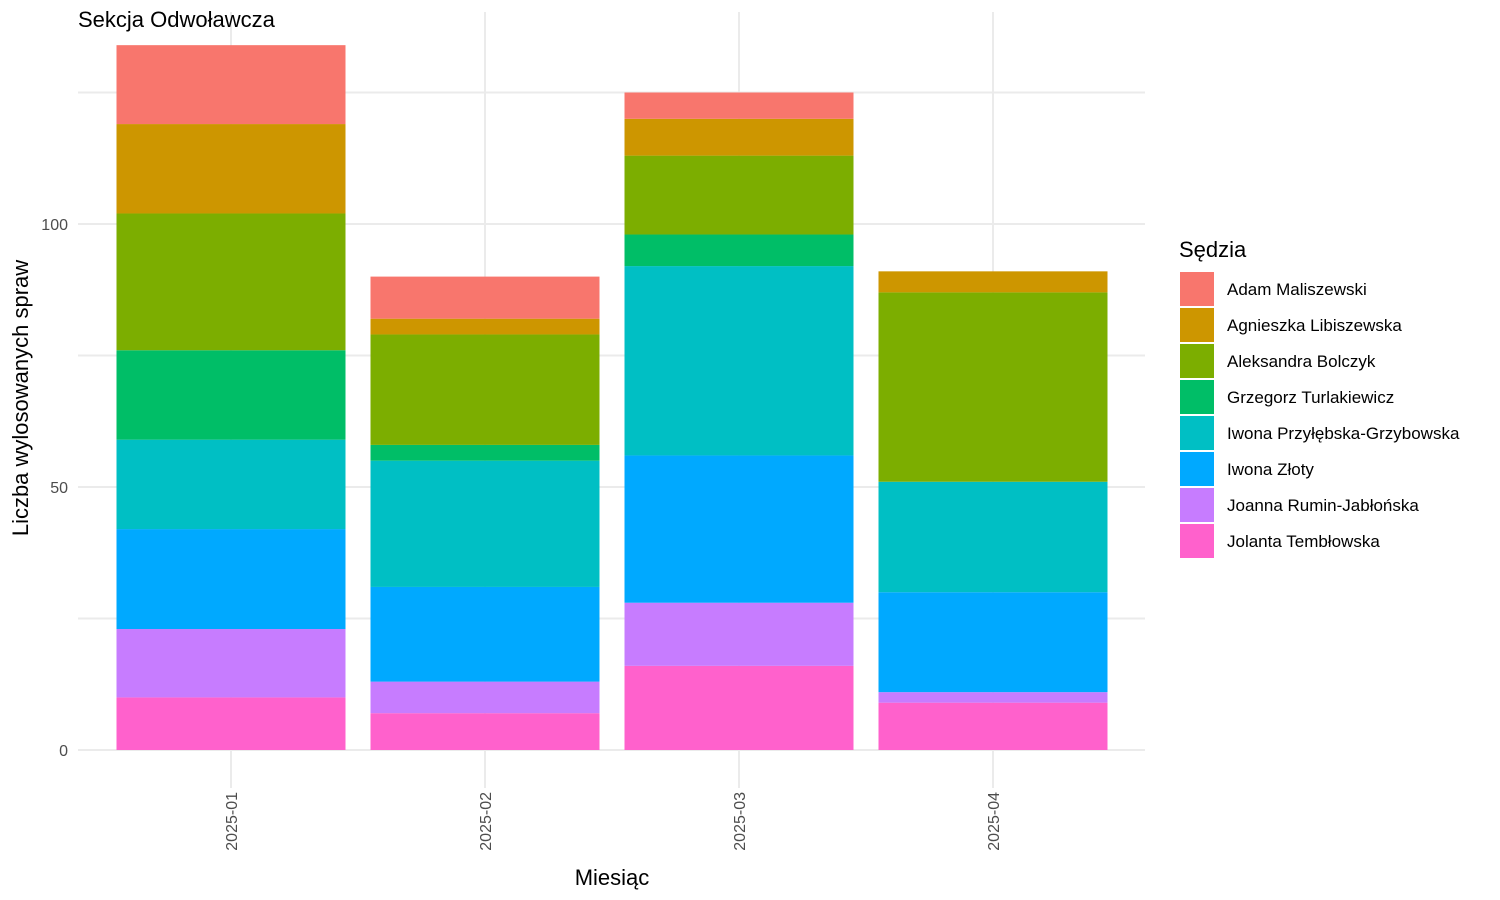  What do you see at coordinates (177, 19) in the screenshot?
I see `chart-title: Sekcja Odwoławcza` at bounding box center [177, 19].